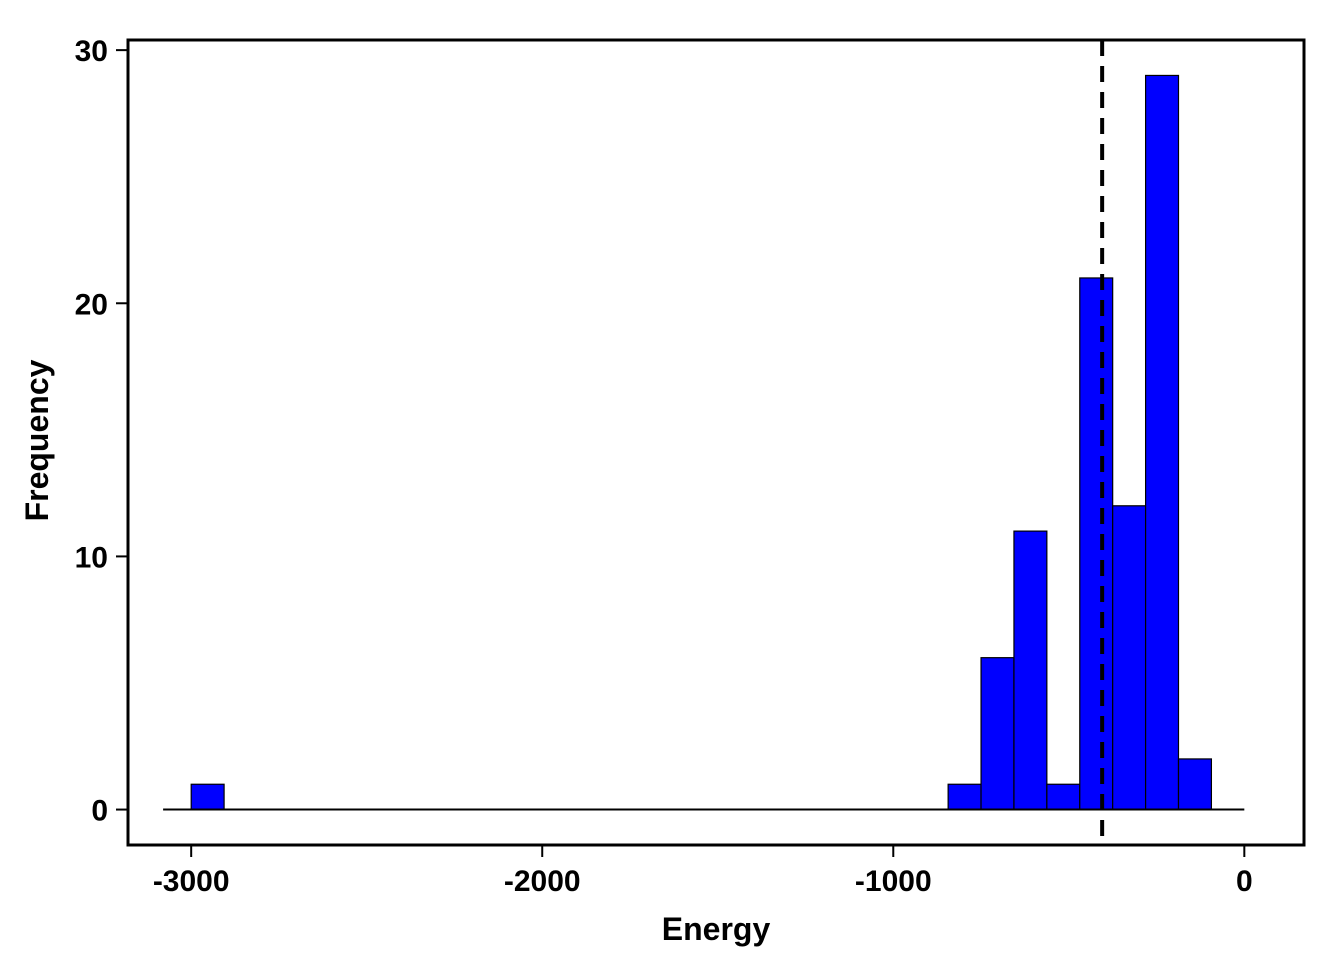 This screenshot has height=960, width=1344. What do you see at coordinates (716, 929) in the screenshot?
I see `x-axis-title: Energy` at bounding box center [716, 929].